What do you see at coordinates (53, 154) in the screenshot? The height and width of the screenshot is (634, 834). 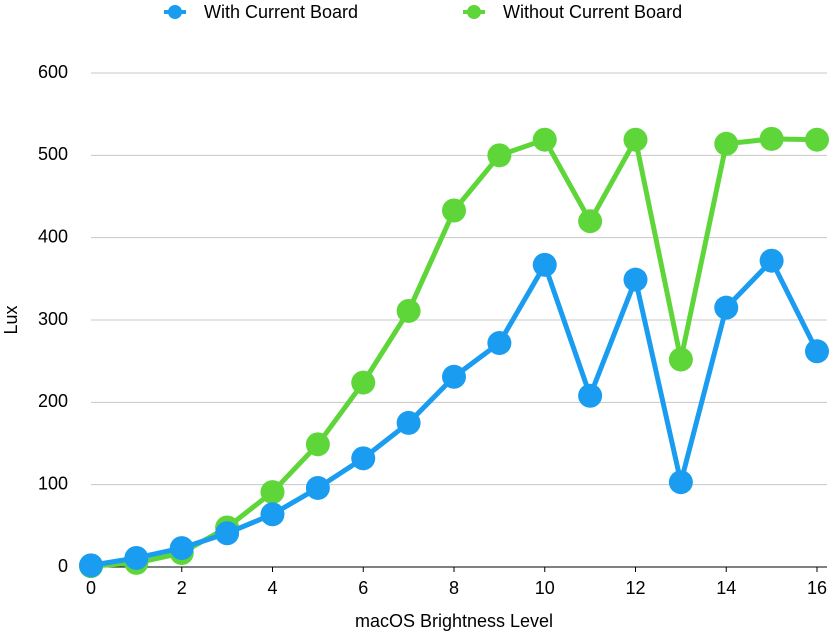 I see `y-tick-label: 500` at bounding box center [53, 154].